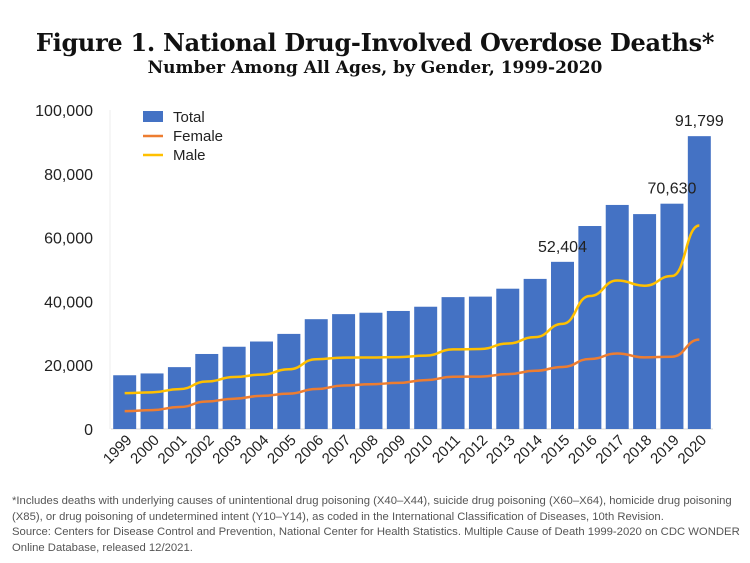 The width and height of the screenshot is (750, 563). Describe the element at coordinates (556, 450) in the screenshot. I see `x-tick-label: 2015` at that location.